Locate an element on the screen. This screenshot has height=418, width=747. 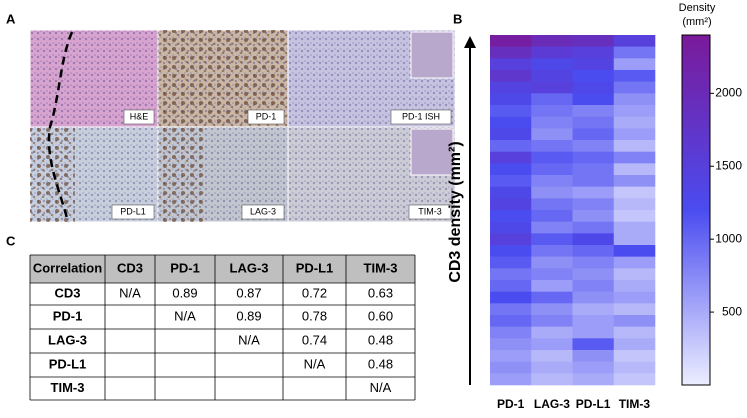
table-cell: 0.78 is located at coordinates (314, 315).